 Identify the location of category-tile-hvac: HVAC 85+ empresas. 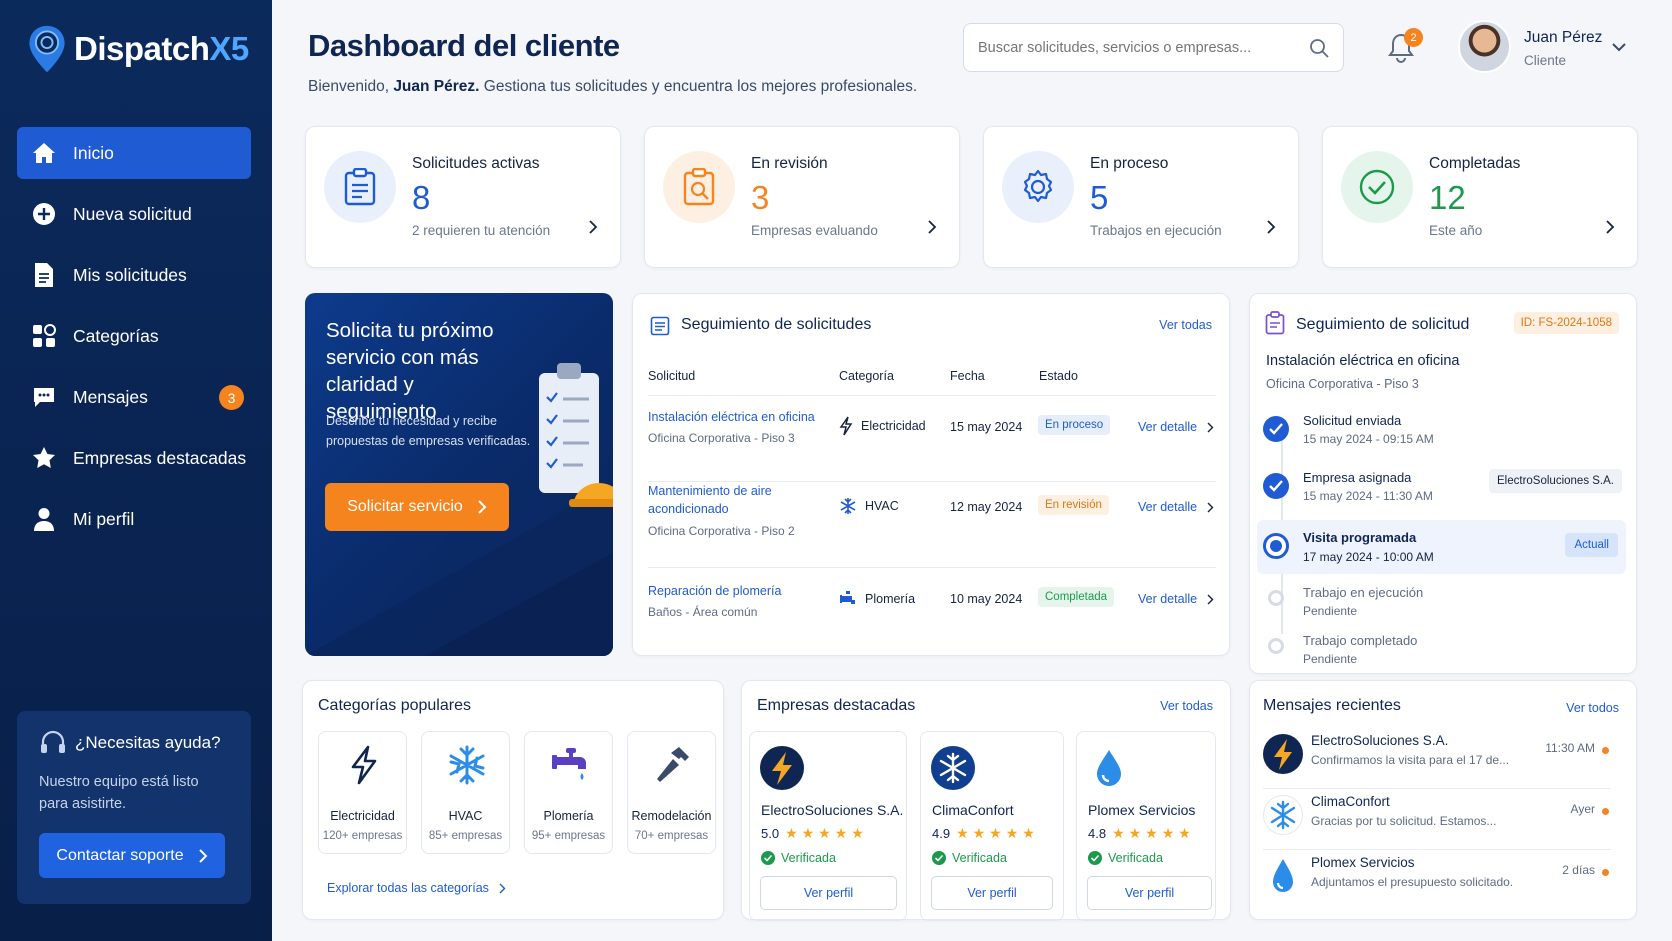
(465, 792).